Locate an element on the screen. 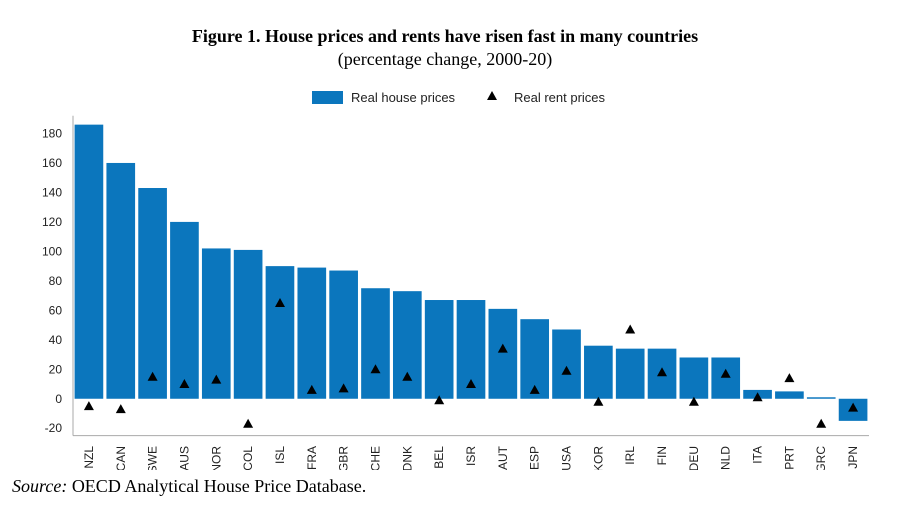  y-tick-label: 120 is located at coordinates (52, 222).